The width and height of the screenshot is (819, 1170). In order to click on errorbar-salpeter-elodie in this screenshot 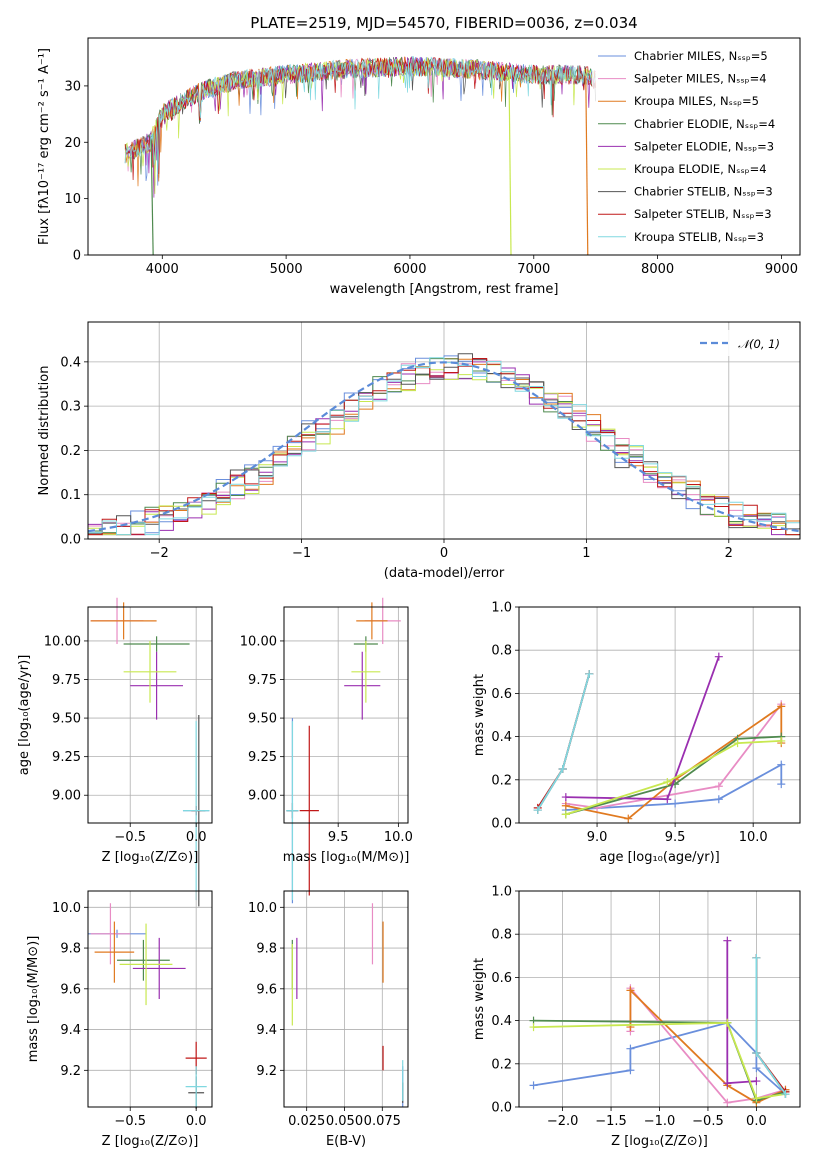, I will do `click(362, 685)`.